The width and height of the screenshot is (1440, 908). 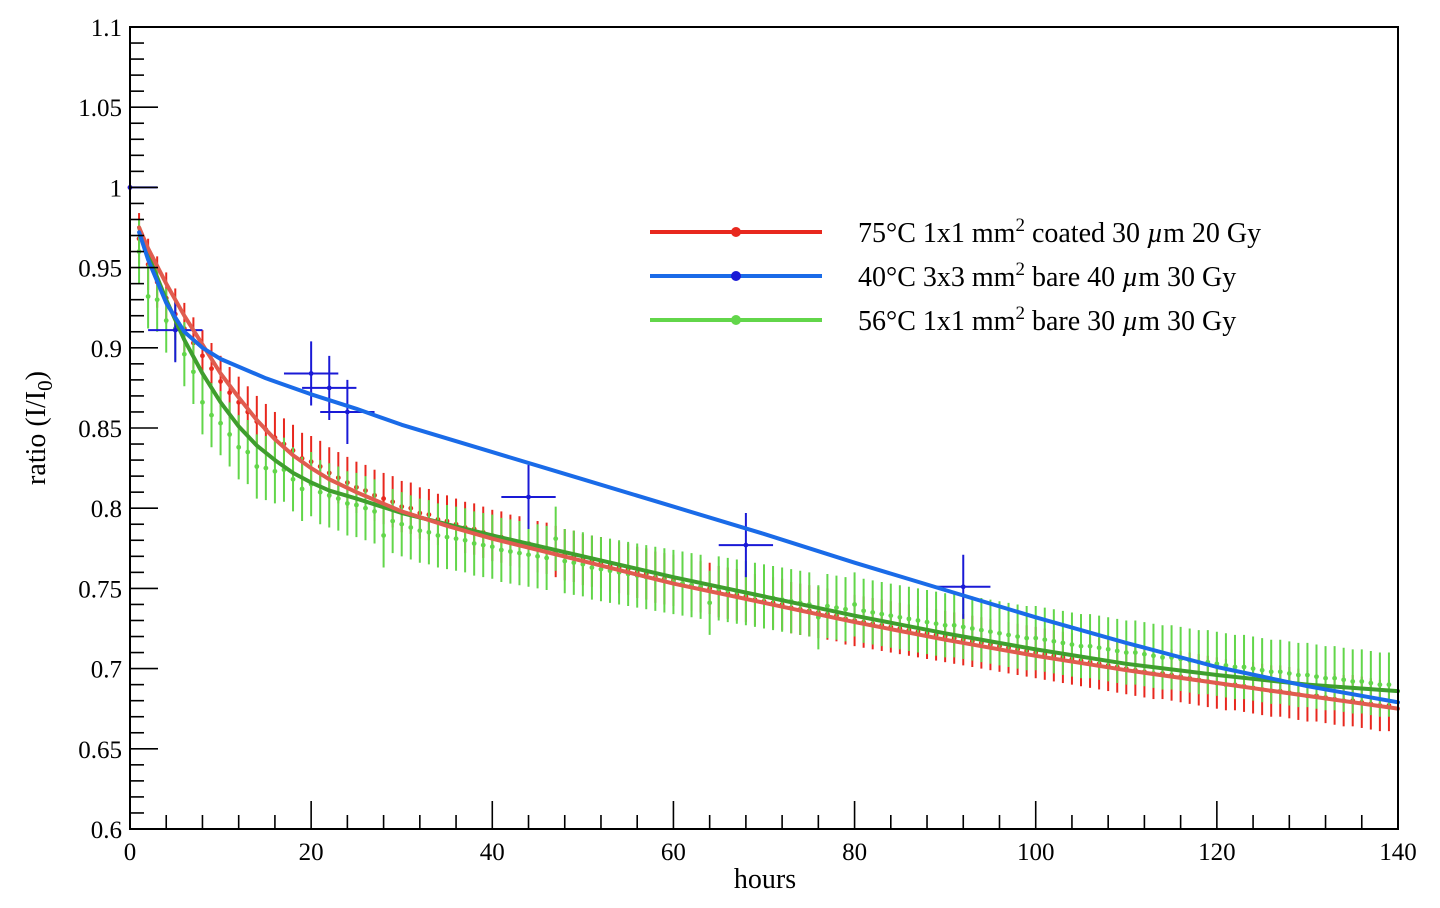 What do you see at coordinates (1036, 852) in the screenshot?
I see `x-tick-label: 100` at bounding box center [1036, 852].